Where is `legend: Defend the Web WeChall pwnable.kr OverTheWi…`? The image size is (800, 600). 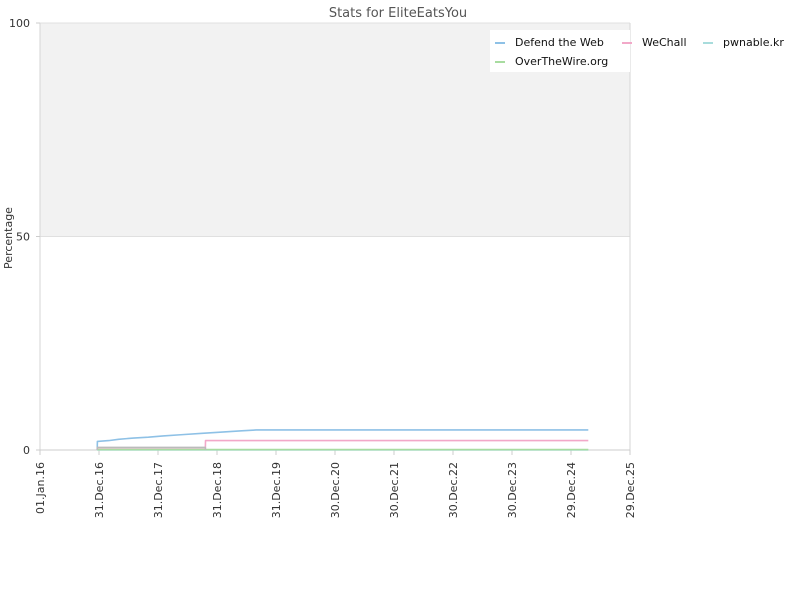
legend: Defend the Web WeChall pwnable.kr OverTheWi… is located at coordinates (637, 51).